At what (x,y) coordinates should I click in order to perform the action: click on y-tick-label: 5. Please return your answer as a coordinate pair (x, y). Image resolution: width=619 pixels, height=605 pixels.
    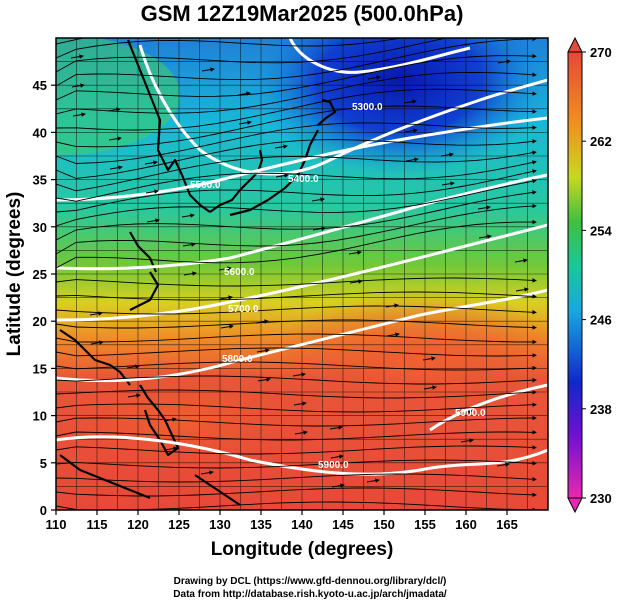
    Looking at the image, I should click on (43, 463).